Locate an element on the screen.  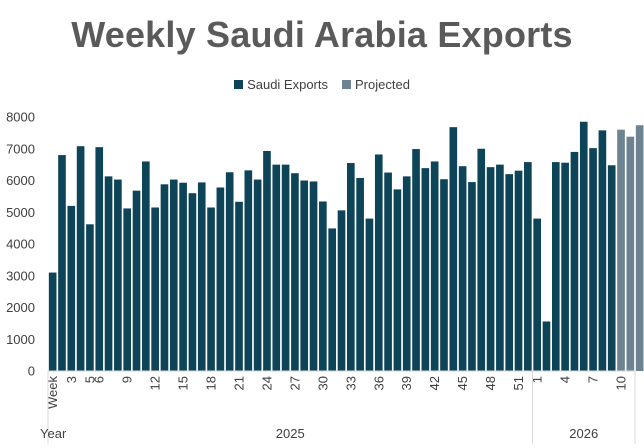
x-tick-label: 30 is located at coordinates (322, 383).